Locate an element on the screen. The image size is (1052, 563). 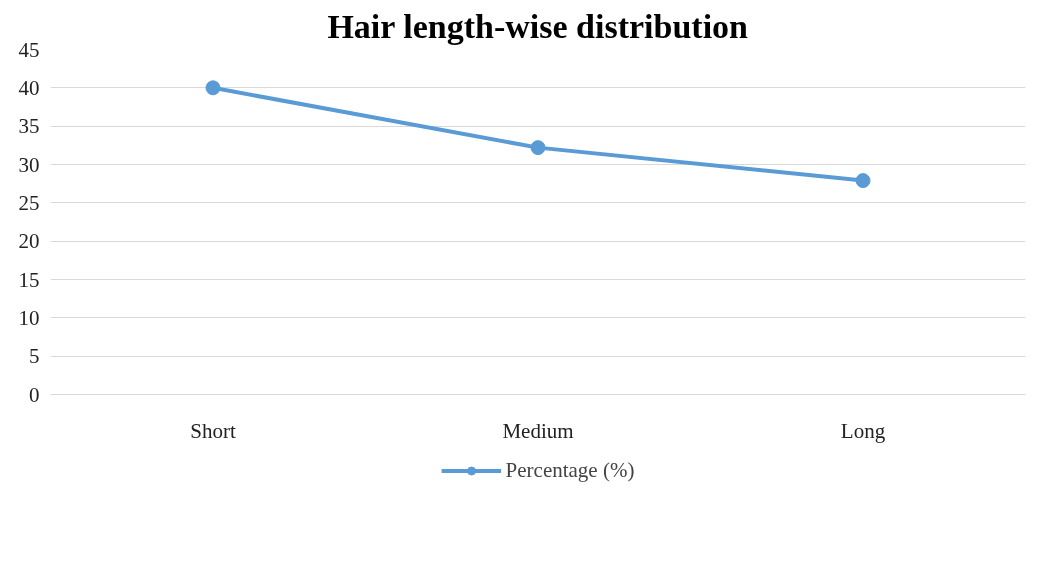
y-tick-label: 45 is located at coordinates (29, 49).